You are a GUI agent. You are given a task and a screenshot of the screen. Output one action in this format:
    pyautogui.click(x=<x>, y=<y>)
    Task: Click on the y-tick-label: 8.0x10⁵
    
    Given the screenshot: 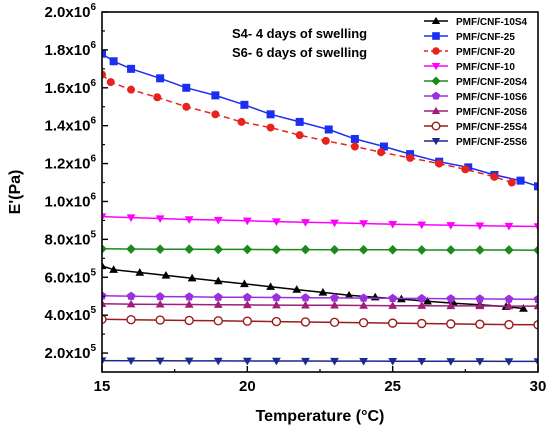 What is the action you would take?
    pyautogui.click(x=71, y=238)
    